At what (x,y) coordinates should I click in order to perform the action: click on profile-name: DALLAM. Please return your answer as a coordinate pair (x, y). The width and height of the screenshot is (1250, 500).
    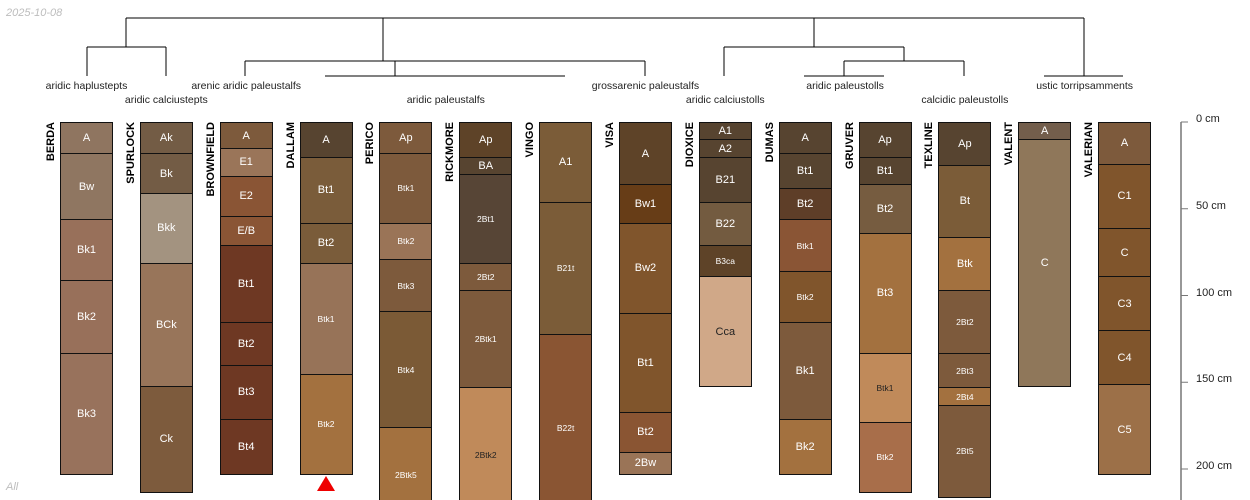
    Looking at the image, I should click on (290, 145).